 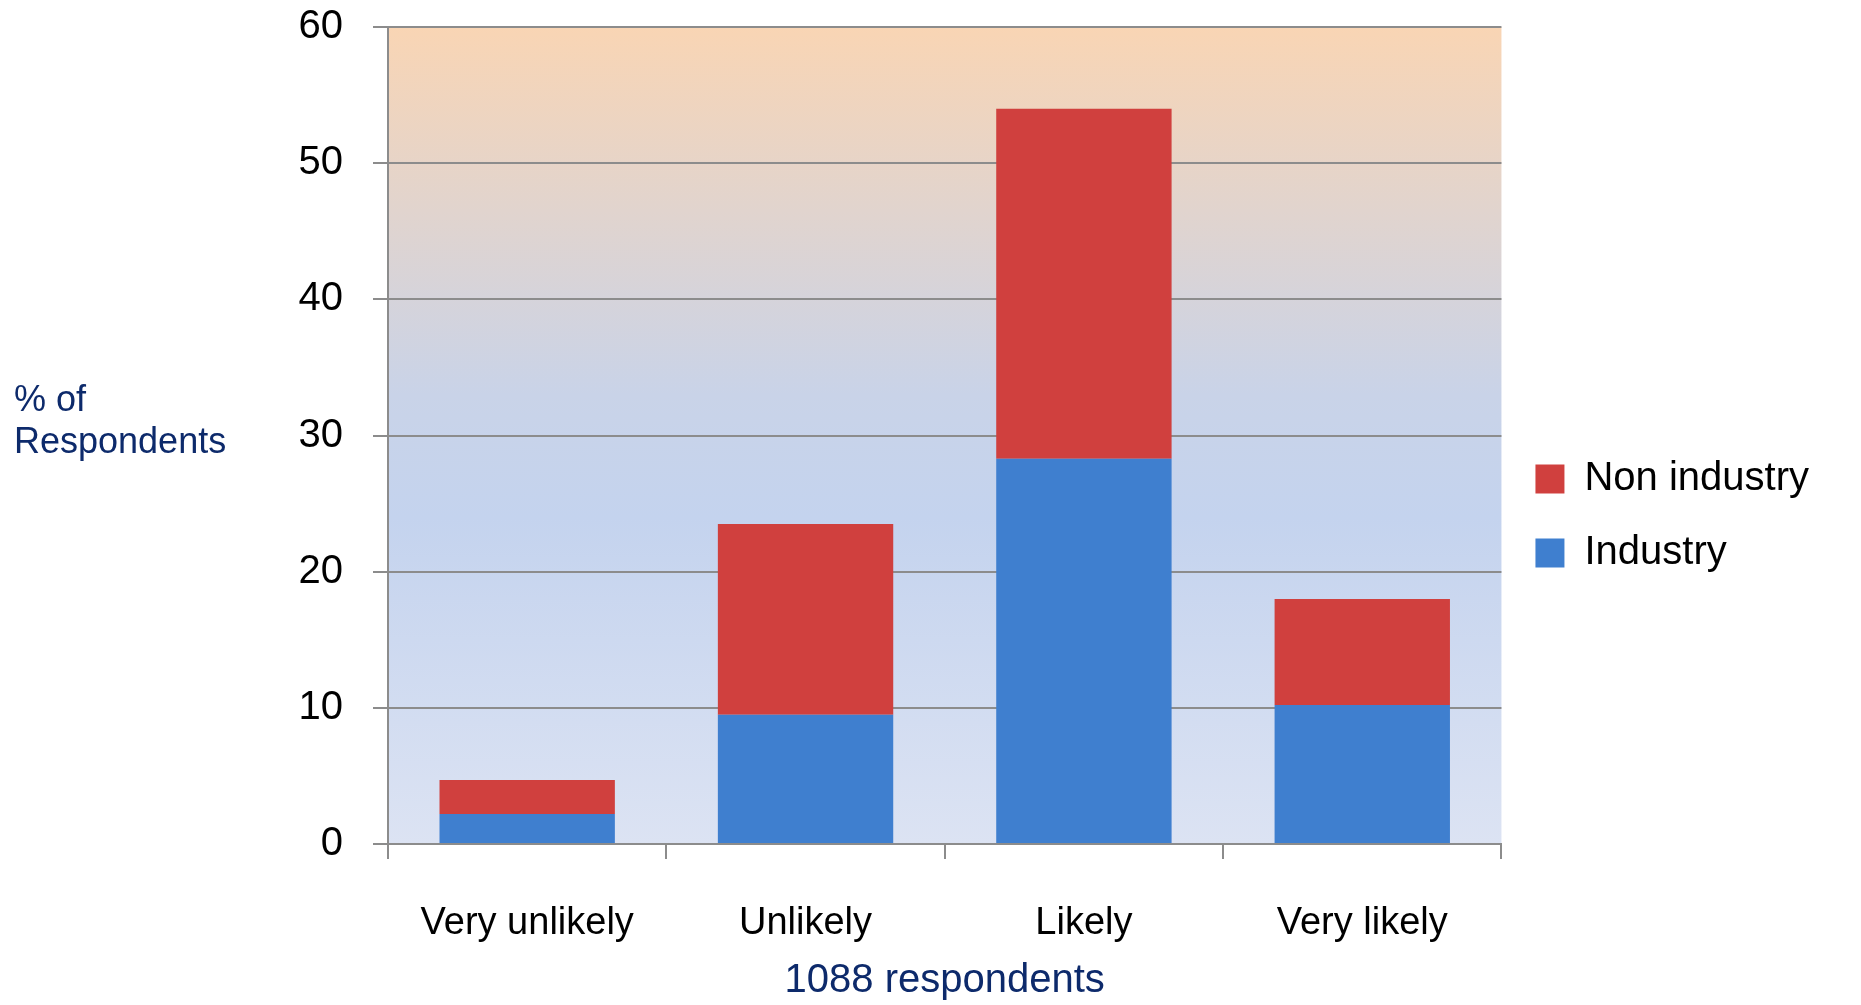 What do you see at coordinates (320, 568) in the screenshot?
I see `y-tick-label: 20` at bounding box center [320, 568].